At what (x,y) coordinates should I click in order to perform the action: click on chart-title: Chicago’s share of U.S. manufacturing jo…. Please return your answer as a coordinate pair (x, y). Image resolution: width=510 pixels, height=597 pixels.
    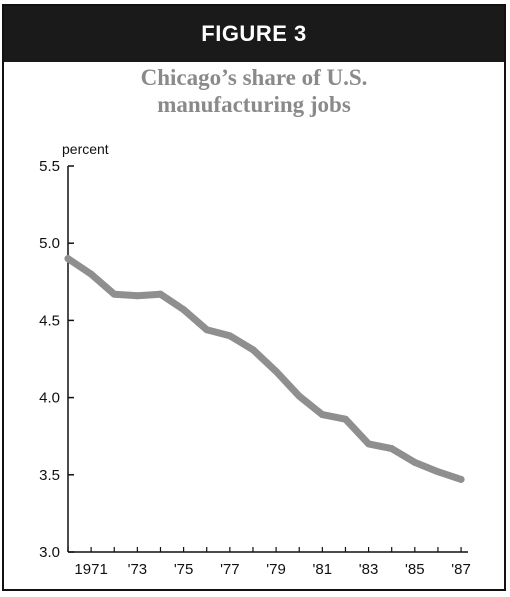
    Looking at the image, I should click on (254, 91).